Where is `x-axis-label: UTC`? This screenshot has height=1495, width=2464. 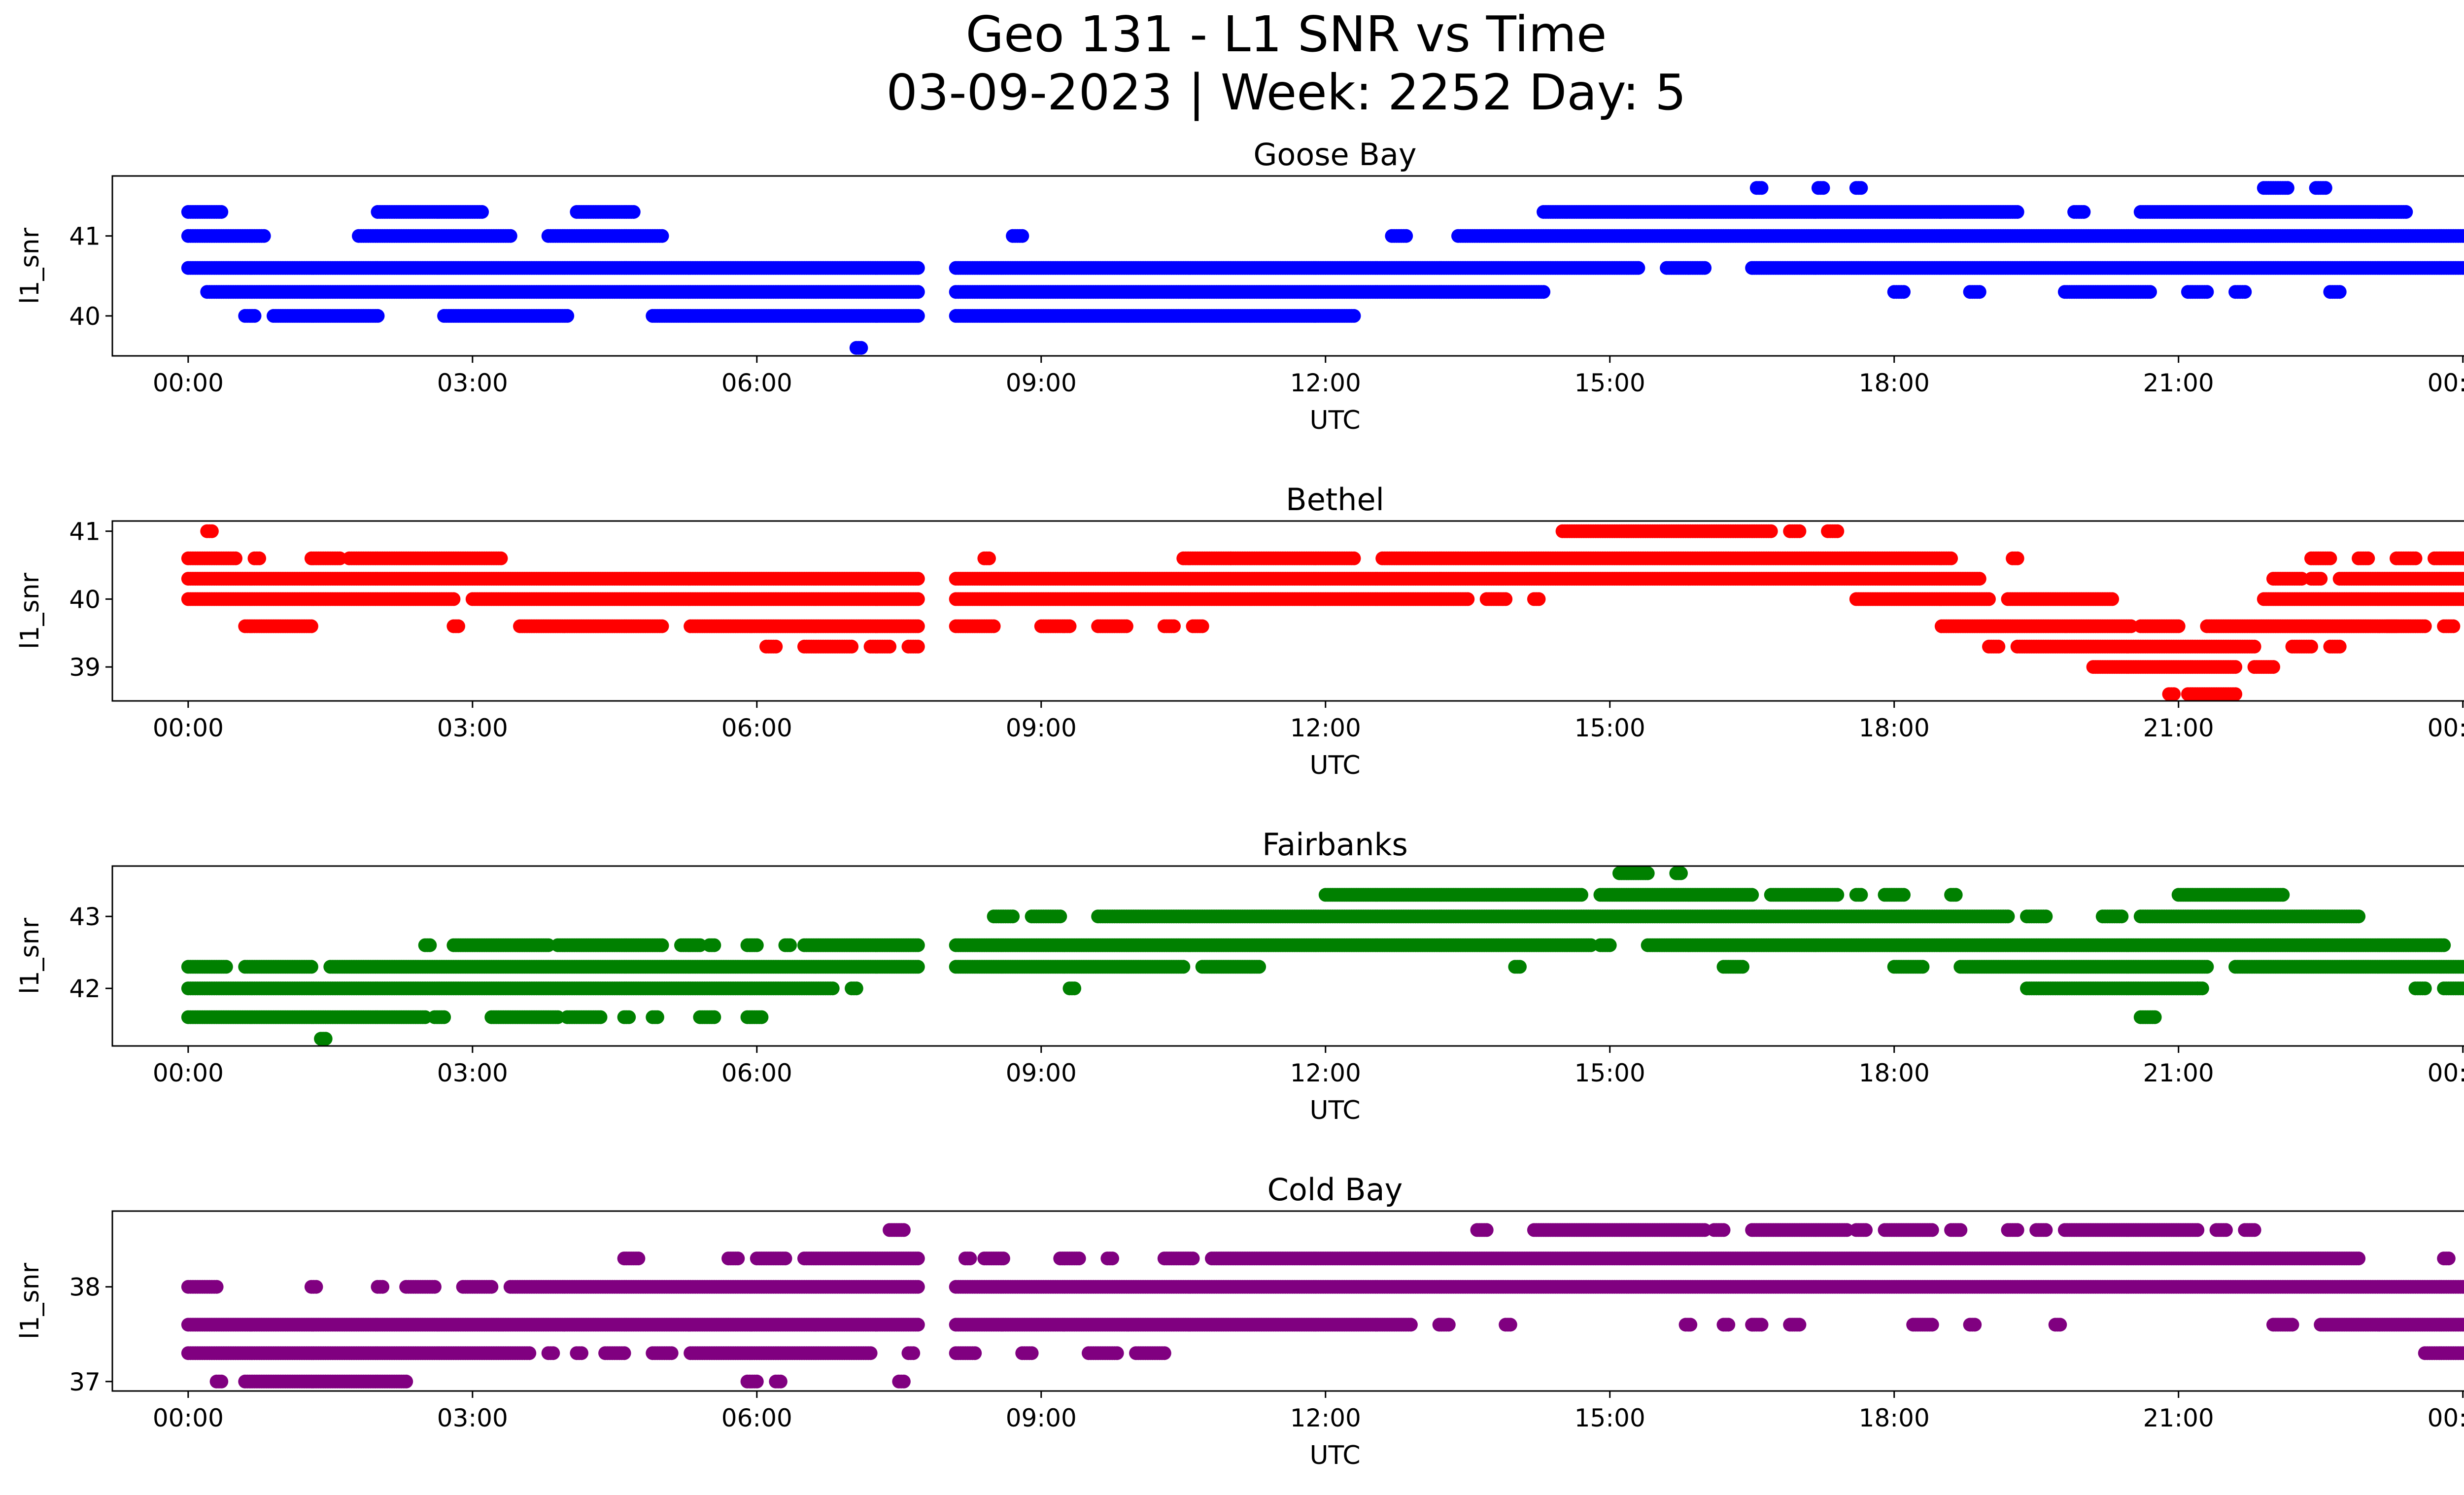
x-axis-label: UTC is located at coordinates (1334, 420).